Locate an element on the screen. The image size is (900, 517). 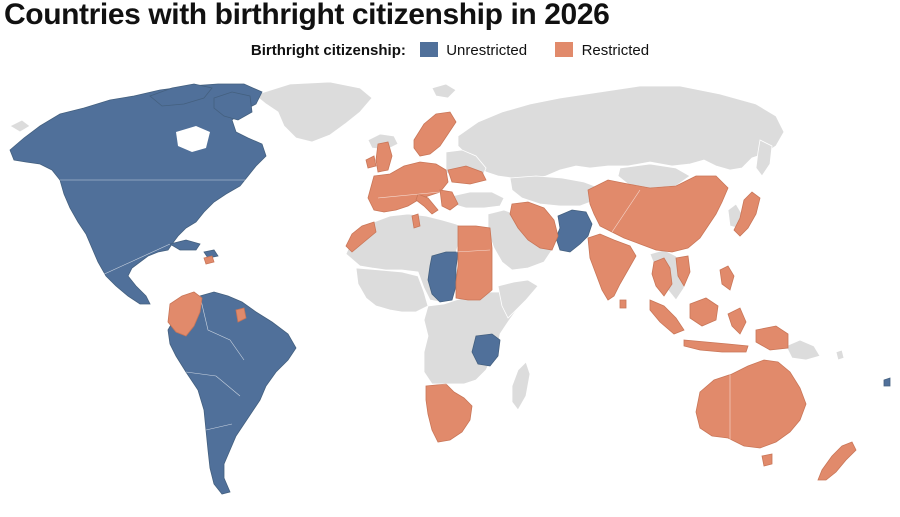
morocco is located at coordinates (361, 237).